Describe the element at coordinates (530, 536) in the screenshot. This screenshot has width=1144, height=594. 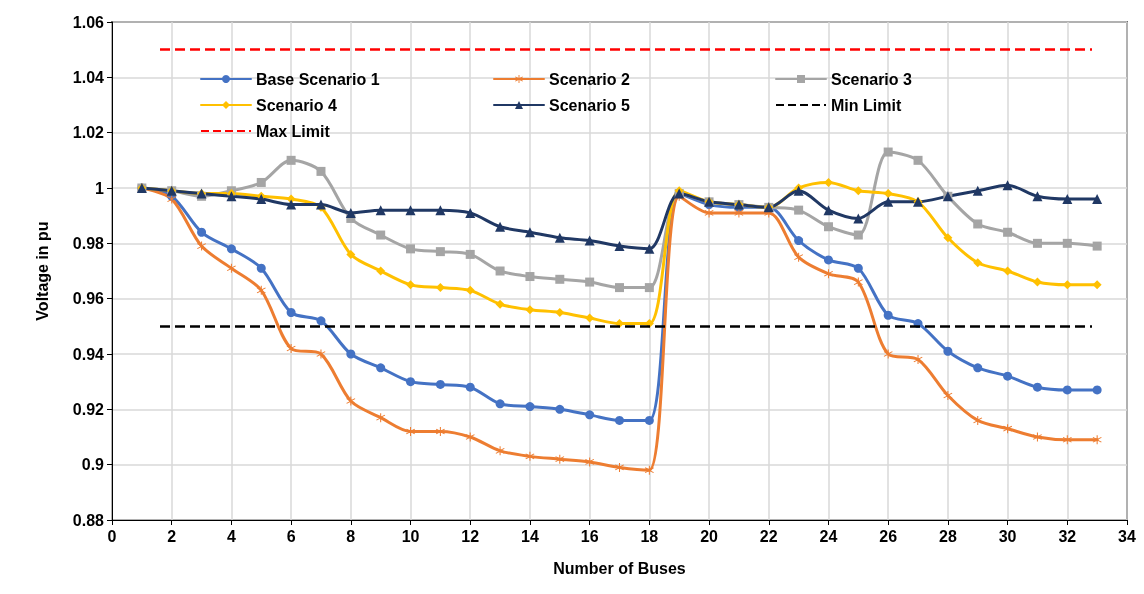
I see `x-tick-label: 14` at that location.